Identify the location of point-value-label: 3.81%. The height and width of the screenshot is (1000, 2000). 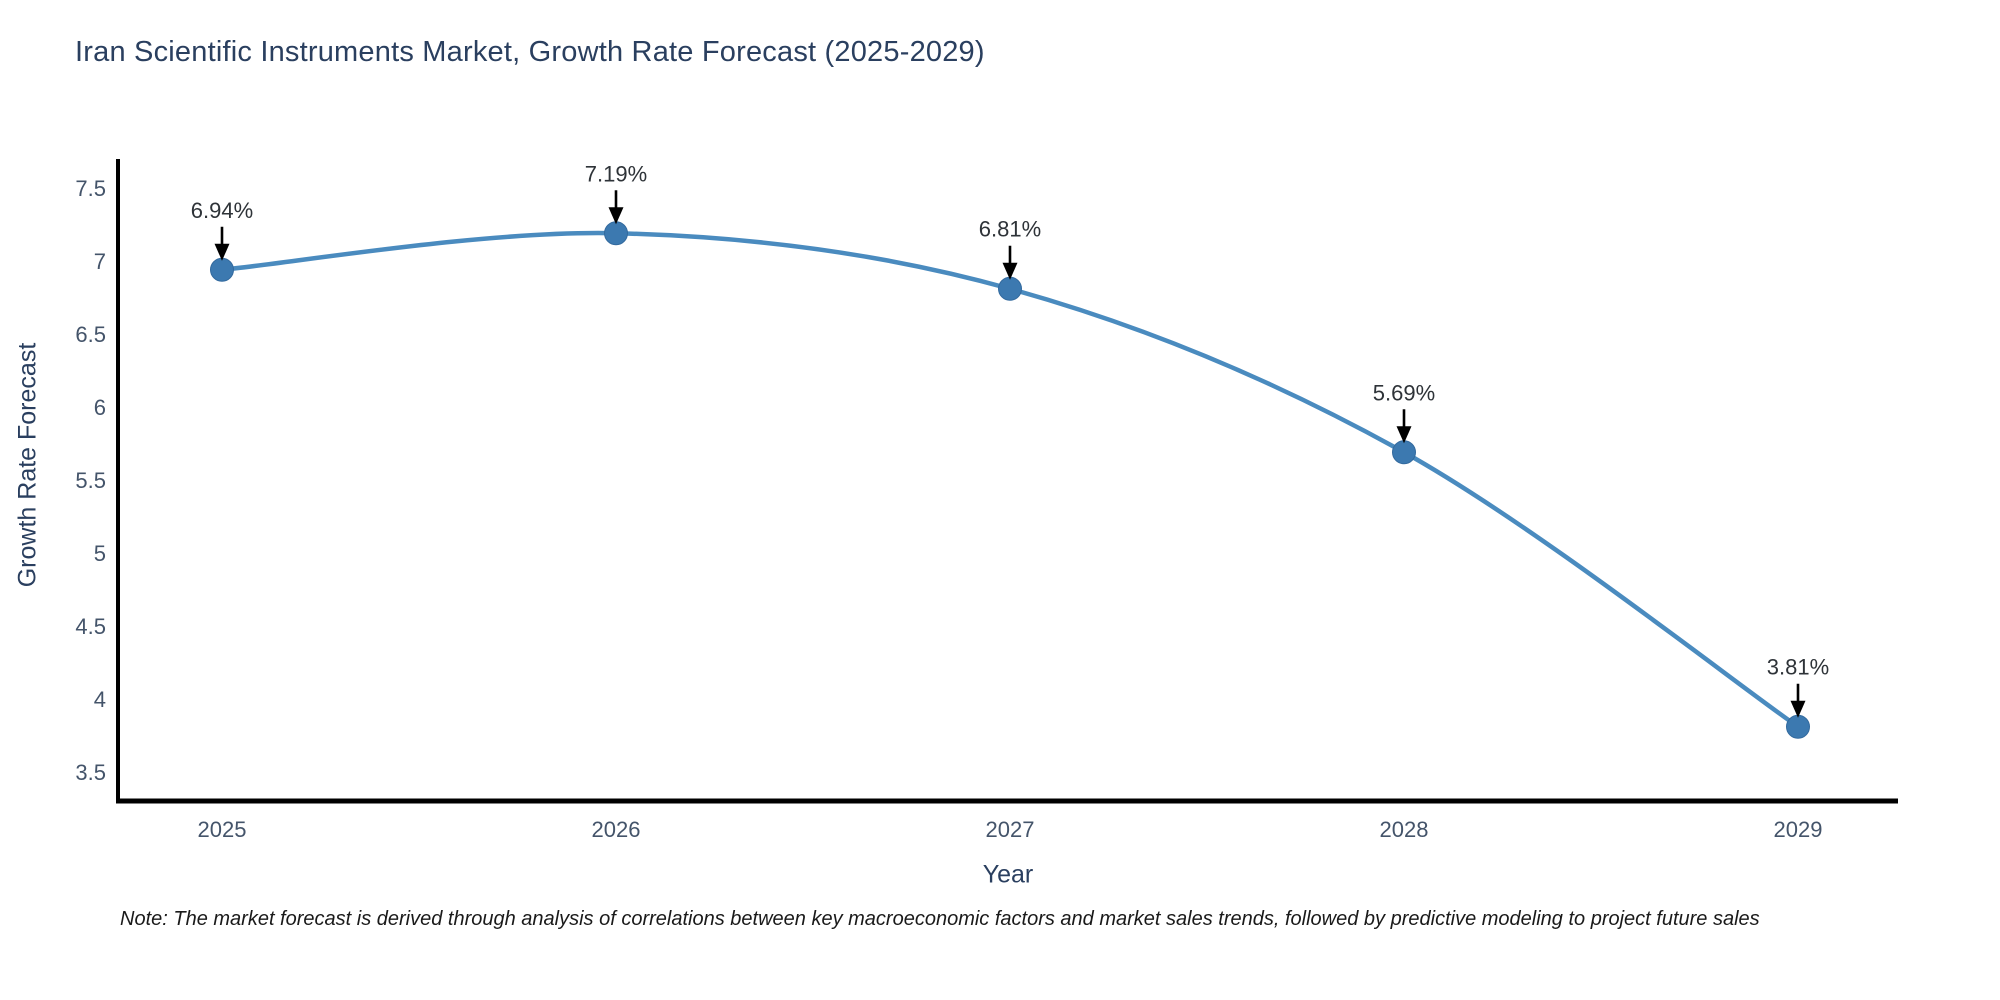
(1798, 667).